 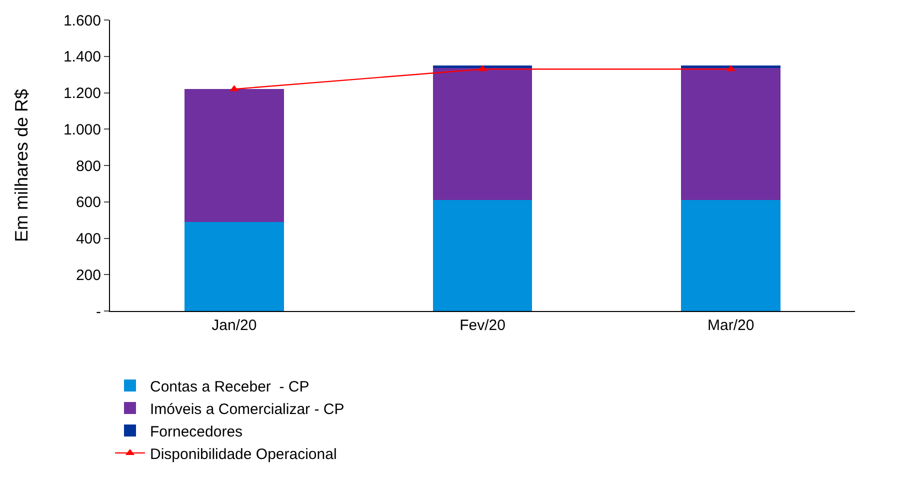 What do you see at coordinates (230, 387) in the screenshot?
I see `legend-label: Contas a Receber - CP` at bounding box center [230, 387].